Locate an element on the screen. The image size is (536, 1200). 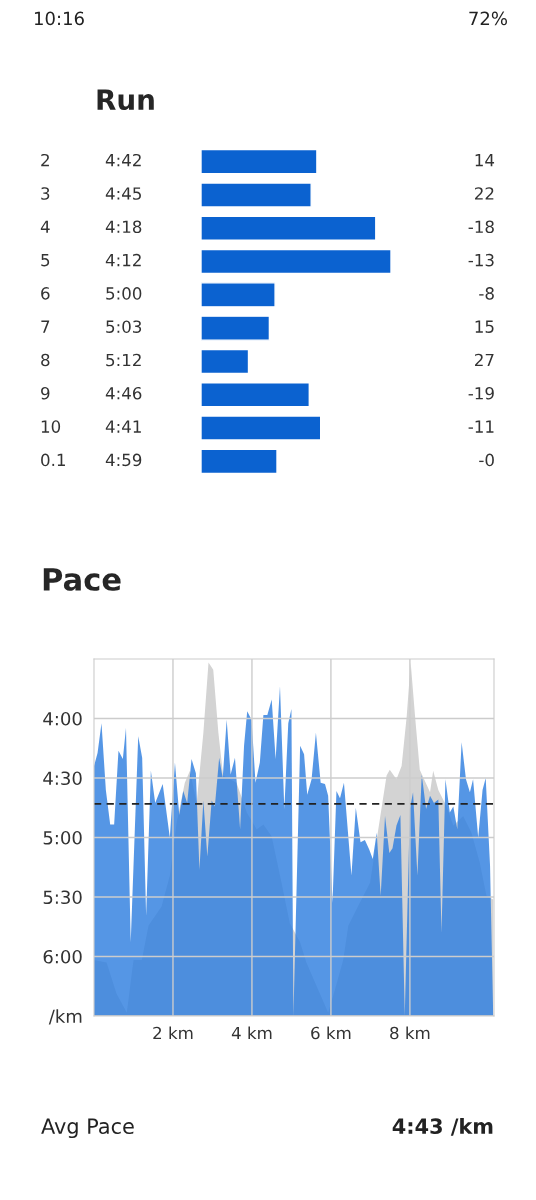
text: -19 is located at coordinates (481, 393).